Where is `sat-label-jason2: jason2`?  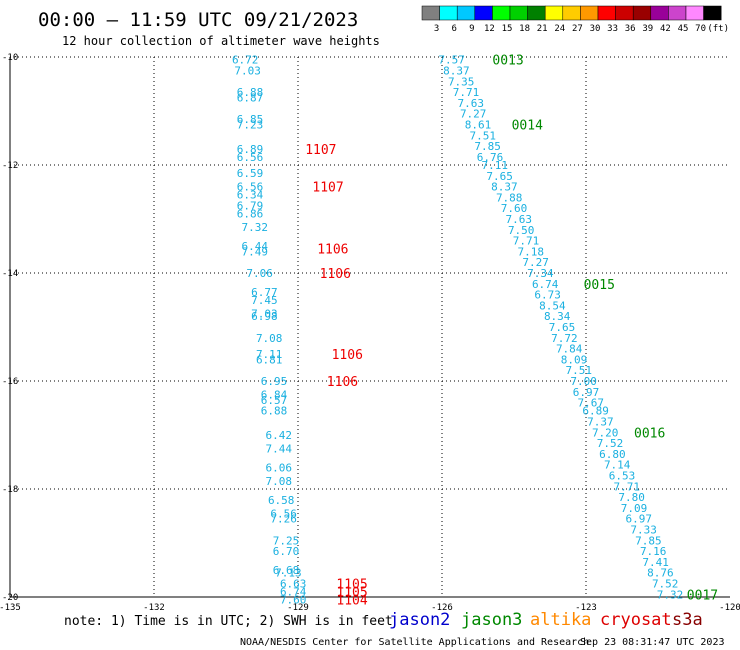 sat-label-jason2: jason2 is located at coordinates (419, 620).